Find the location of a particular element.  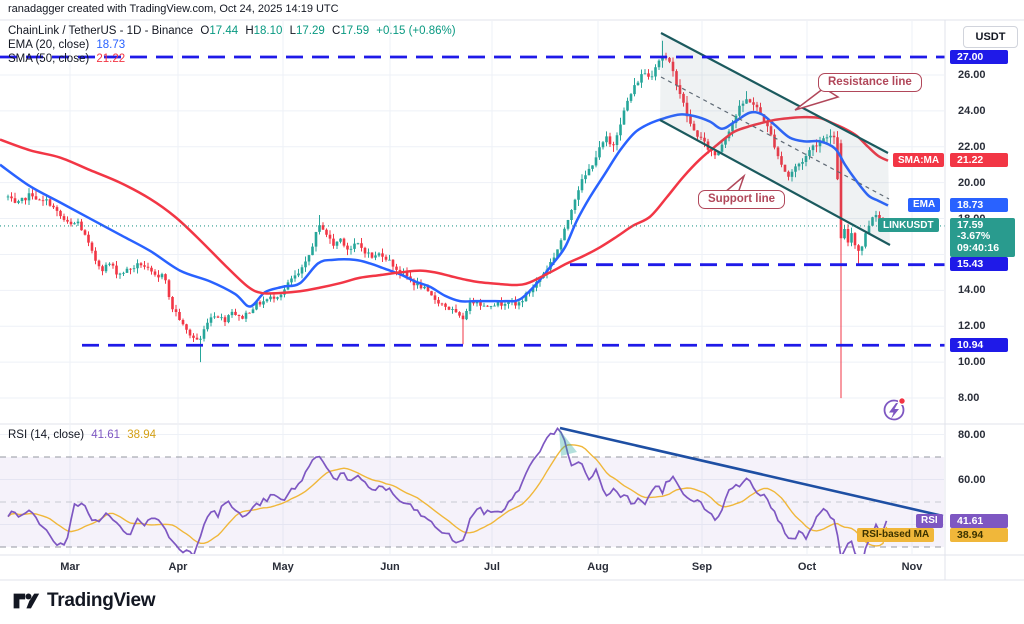

ohlc-close-key: C is located at coordinates (336, 31).